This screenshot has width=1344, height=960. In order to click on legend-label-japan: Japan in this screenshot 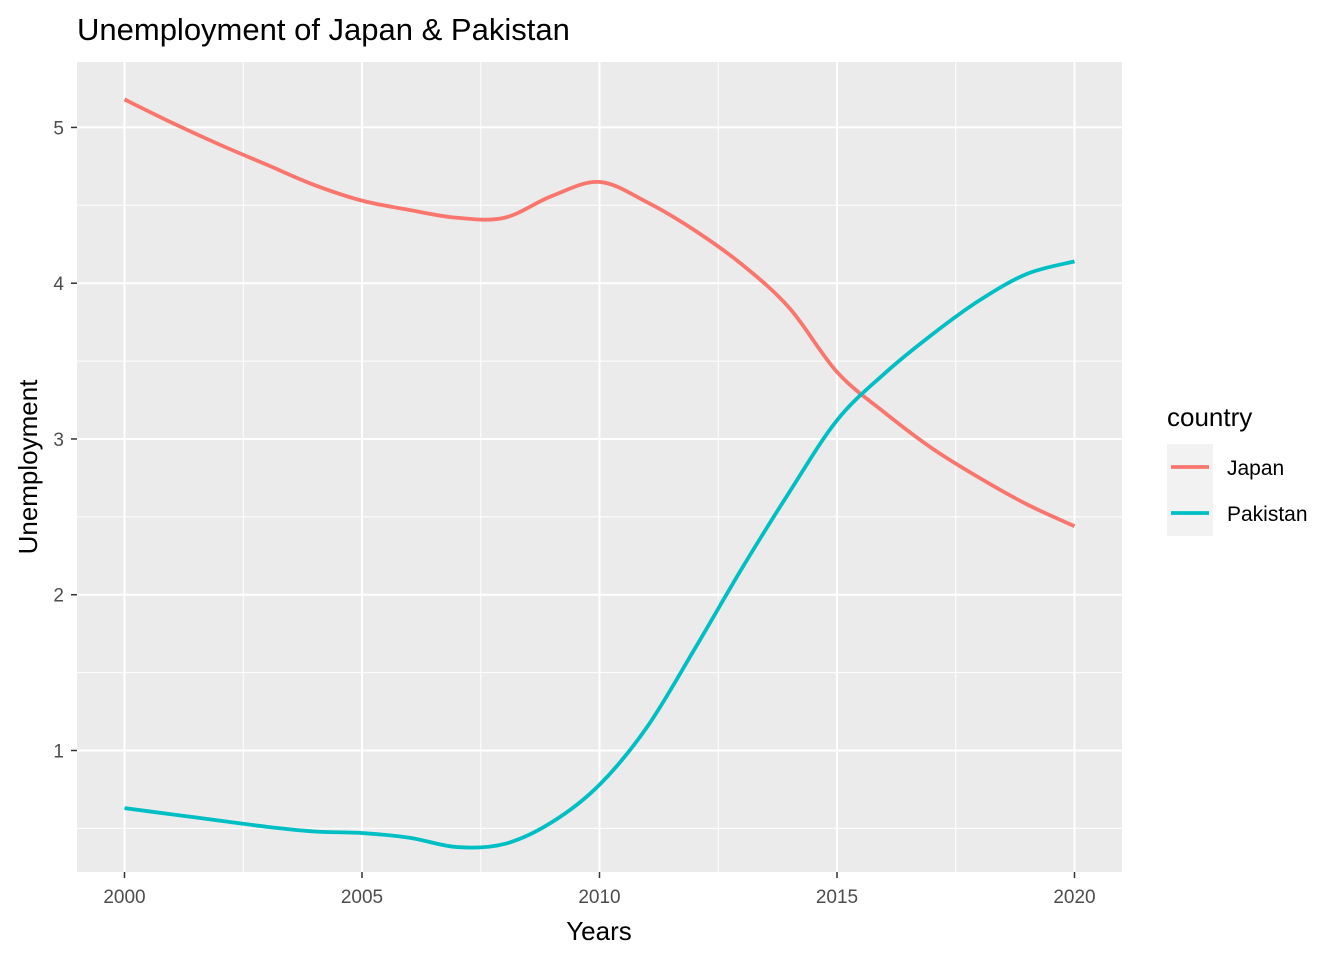, I will do `click(1255, 468)`.